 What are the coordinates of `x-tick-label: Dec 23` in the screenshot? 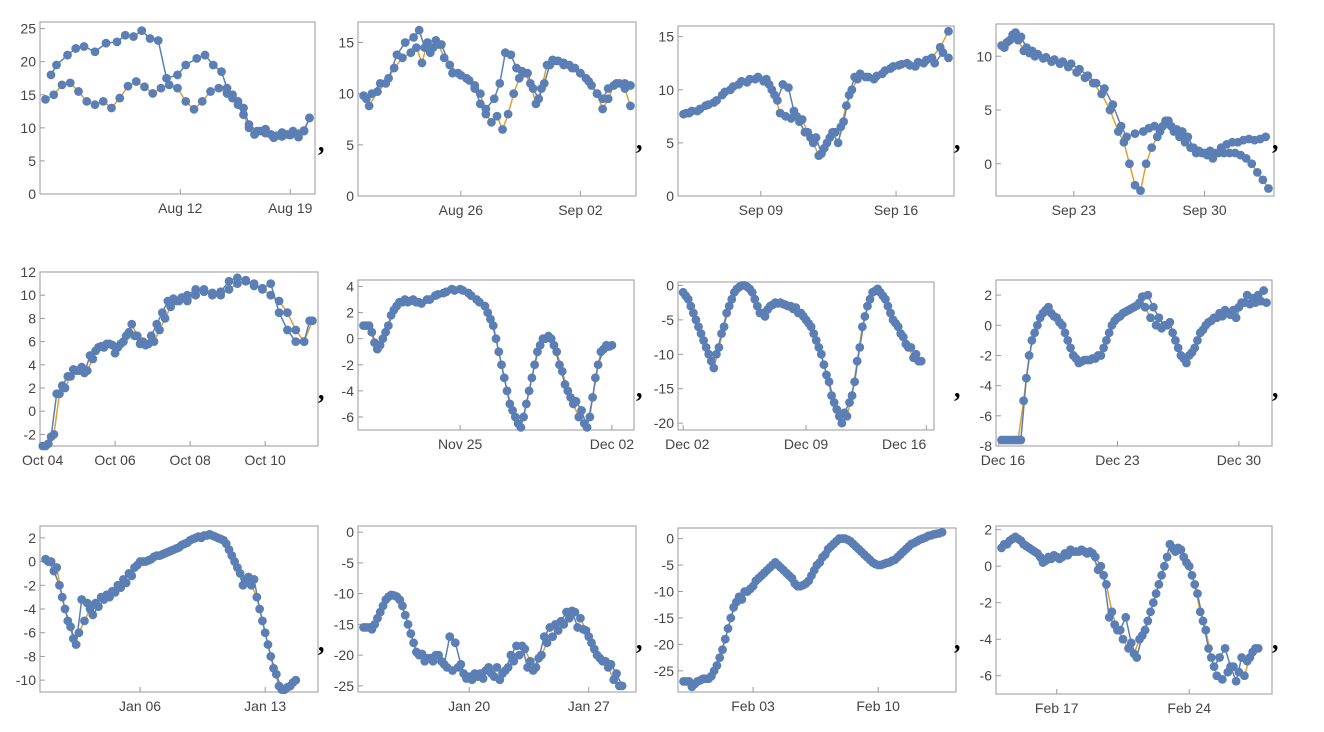 It's located at (1117, 460).